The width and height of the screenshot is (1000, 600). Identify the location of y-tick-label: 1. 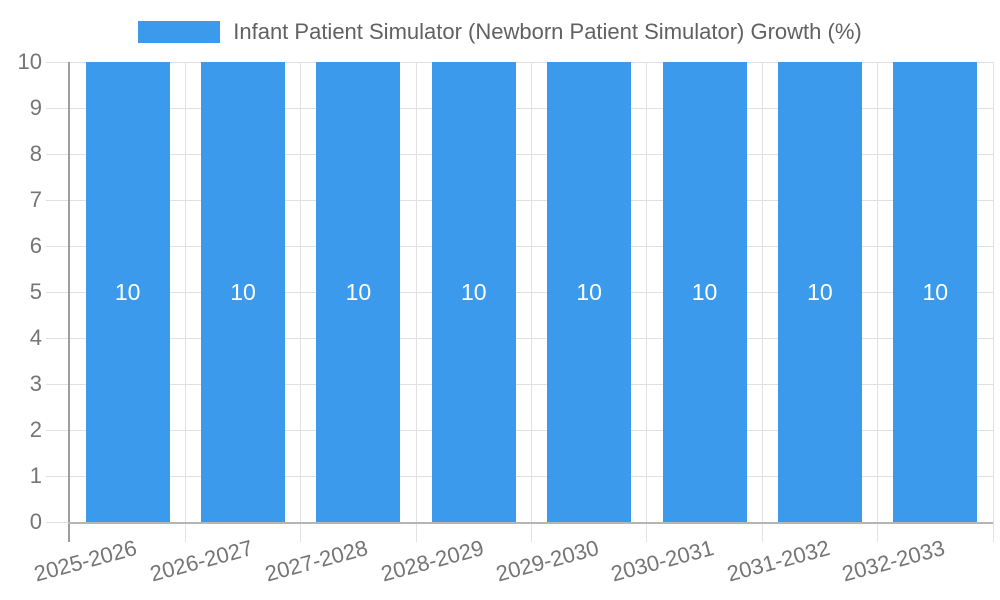
(35, 475).